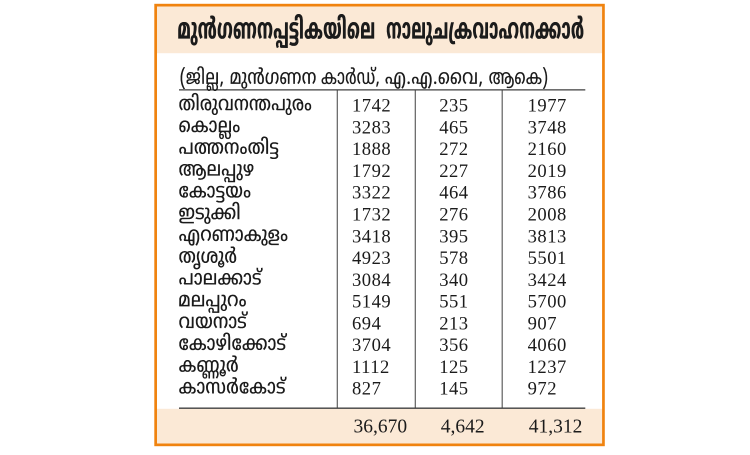 This screenshot has width=750, height=455. I want to click on svg-text: 3704, so click(371, 345).